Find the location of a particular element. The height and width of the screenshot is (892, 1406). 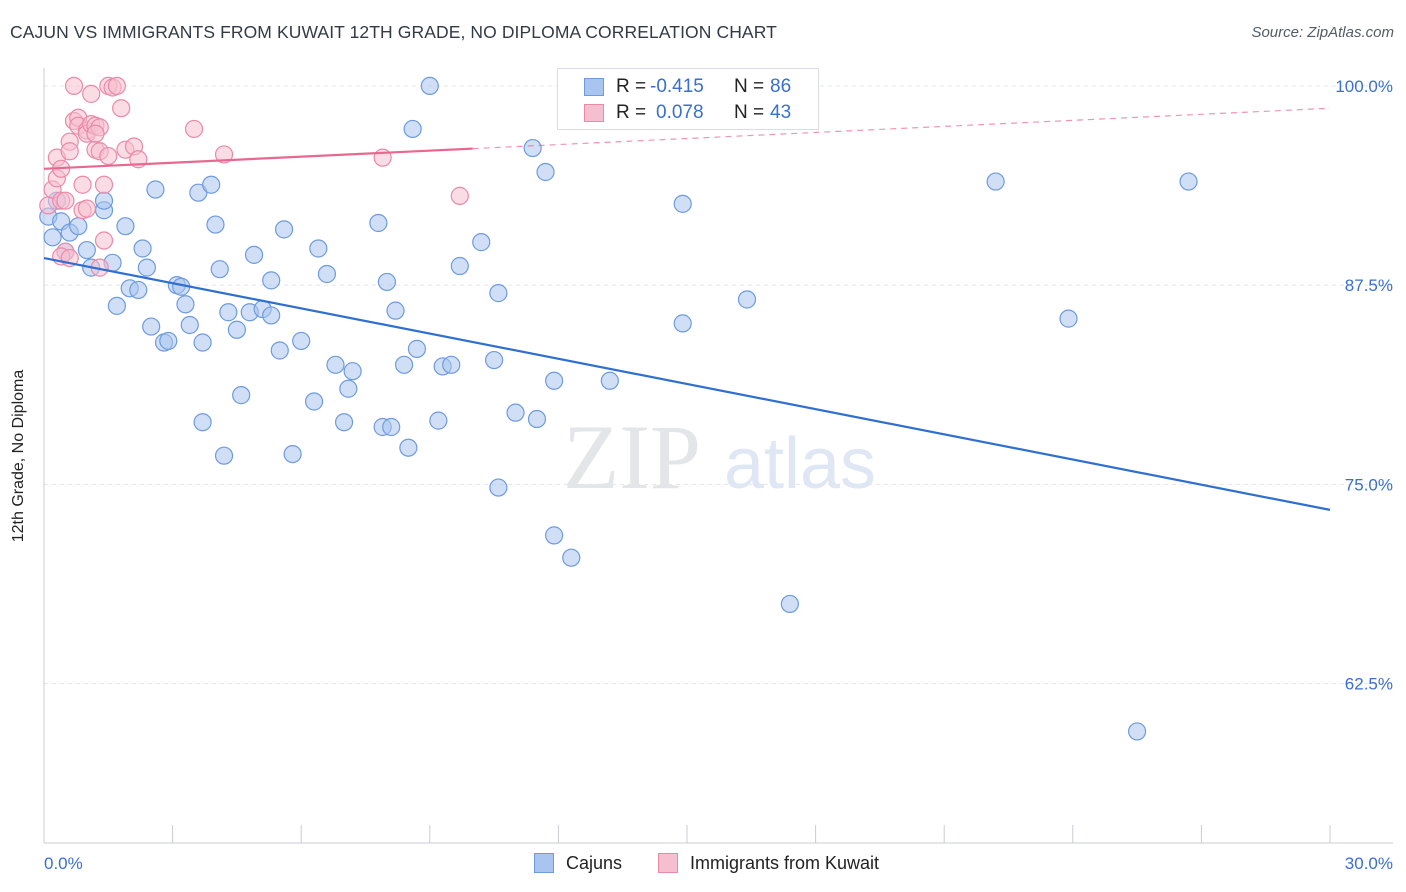

watermark: ZIP atlas is located at coordinates (719, 457).